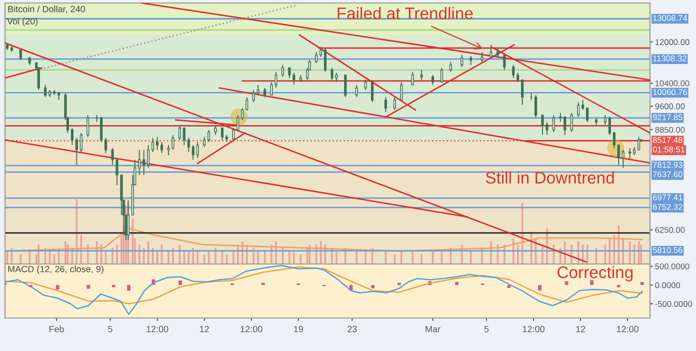  What do you see at coordinates (672, 266) in the screenshot?
I see `y-tick-label: 500.0000` at bounding box center [672, 266].